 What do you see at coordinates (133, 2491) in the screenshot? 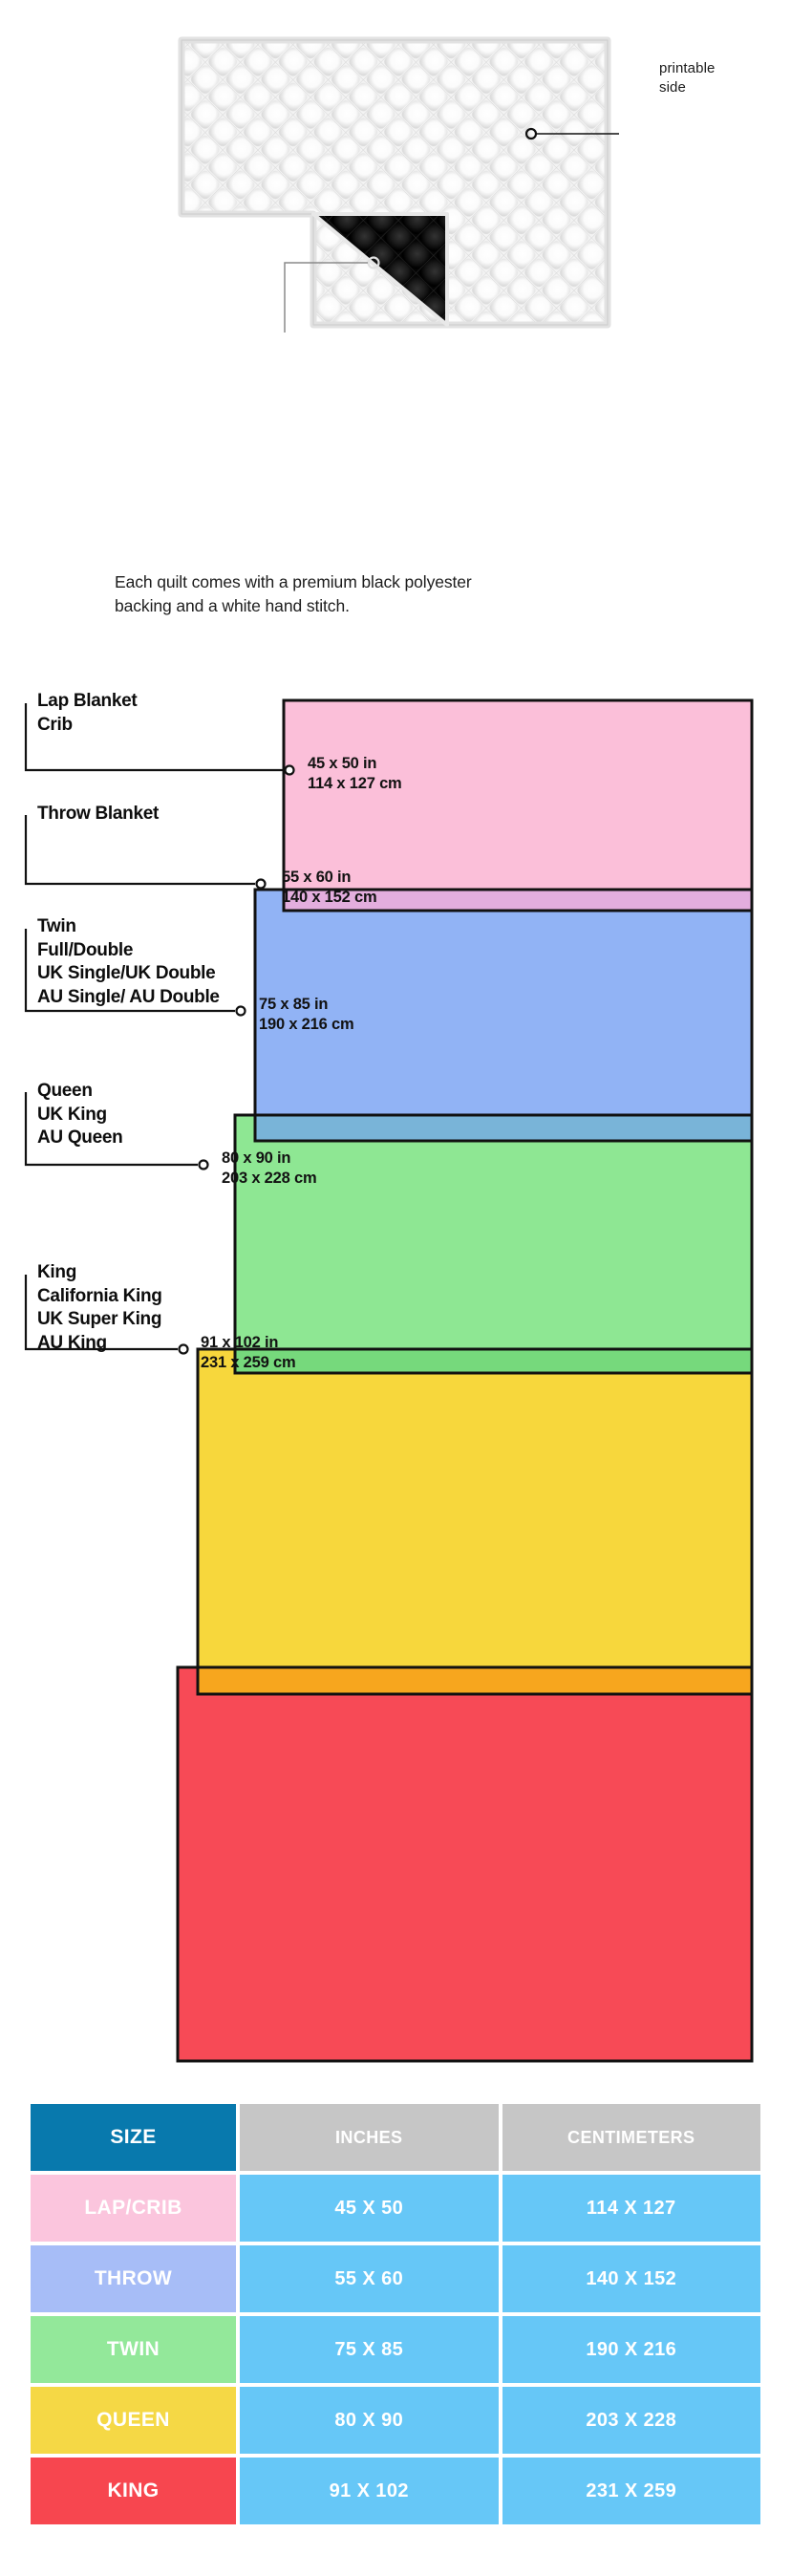
I see `cell-size-king: KING` at bounding box center [133, 2491].